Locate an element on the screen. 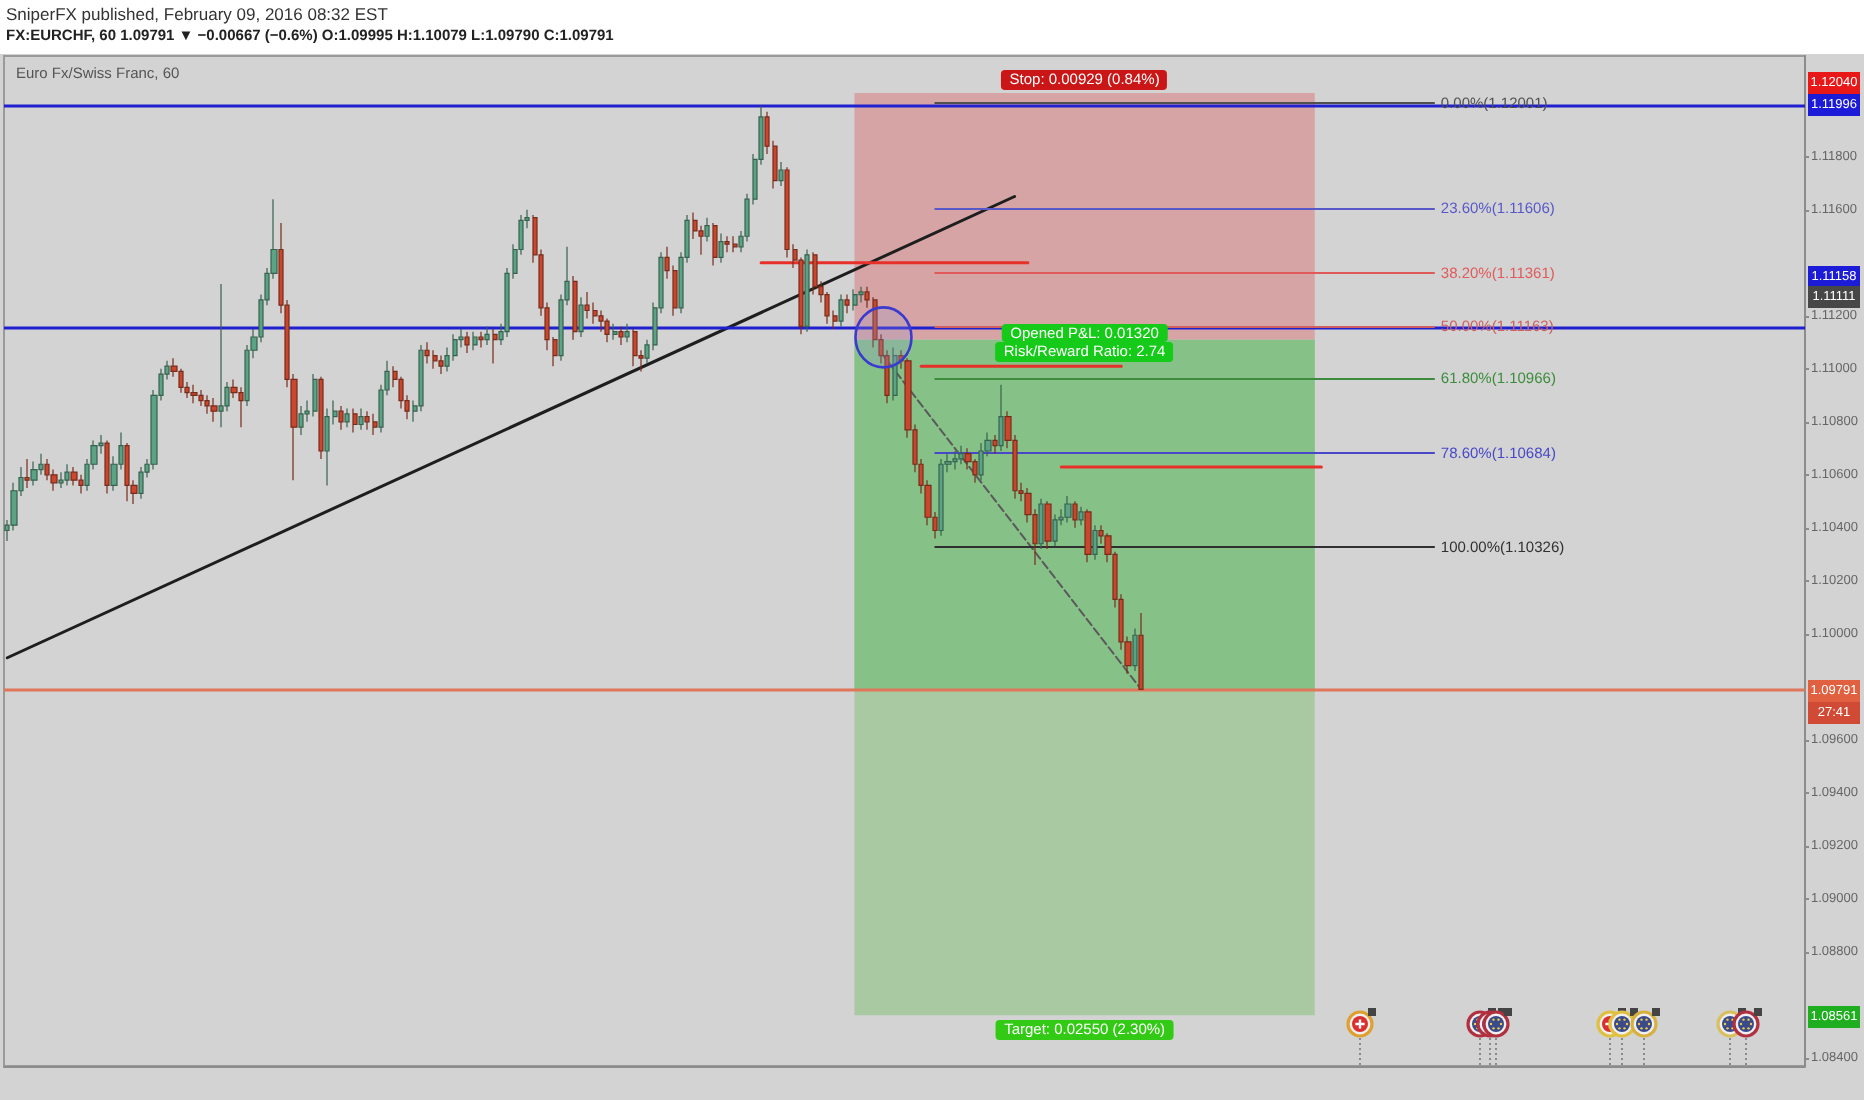 The width and height of the screenshot is (1864, 1100). text: SniperFX published, February 09, 2016 08:32 EST is located at coordinates (197, 14).